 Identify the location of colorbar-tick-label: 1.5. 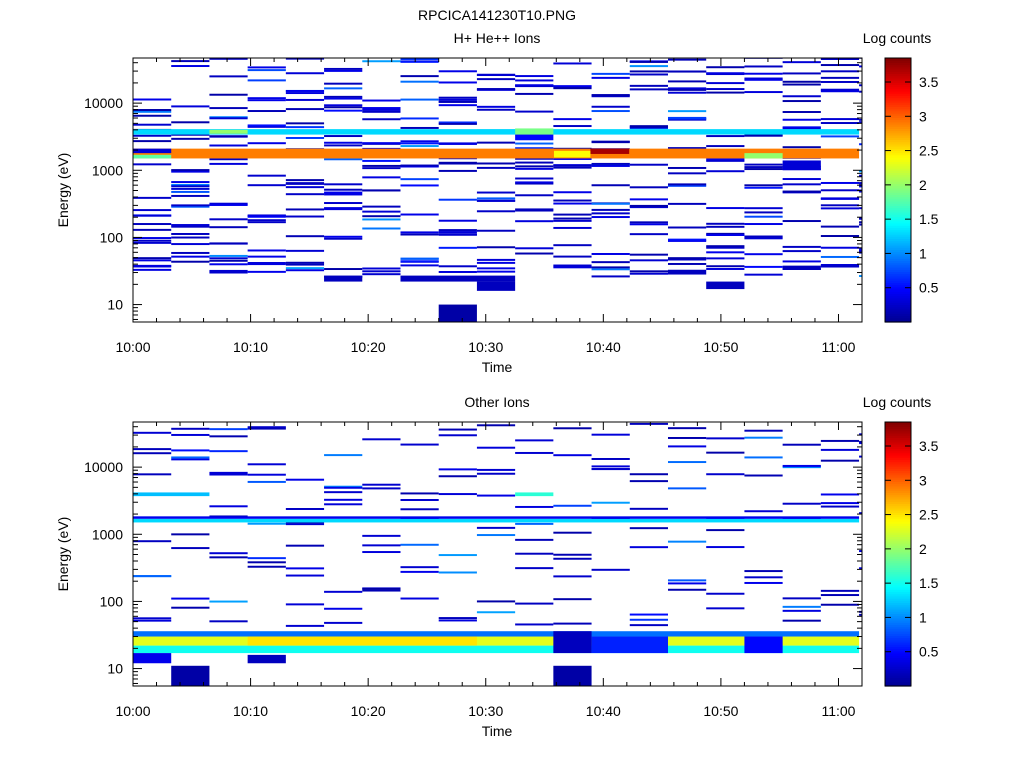
(929, 219).